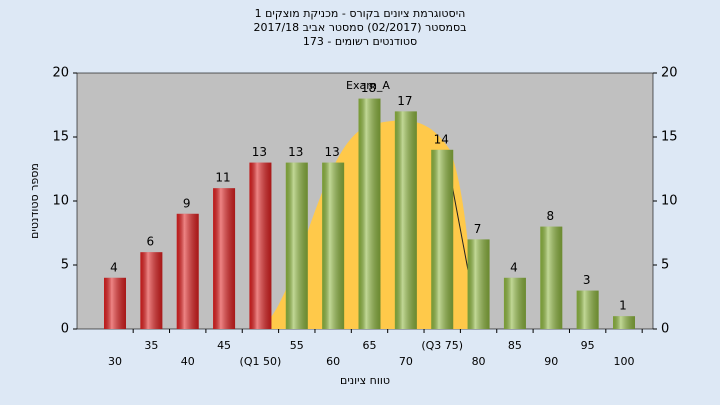  Describe the element at coordinates (588, 345) in the screenshot. I see `x-tick-label: 95` at that location.